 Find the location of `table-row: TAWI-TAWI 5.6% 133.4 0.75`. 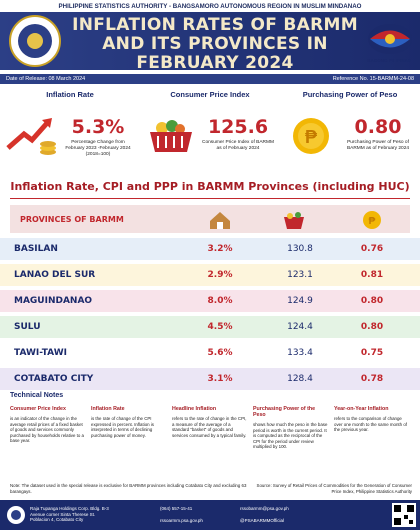

table-row: TAWI-TAWI 5.6% 133.4 0.75 is located at coordinates (210, 353).